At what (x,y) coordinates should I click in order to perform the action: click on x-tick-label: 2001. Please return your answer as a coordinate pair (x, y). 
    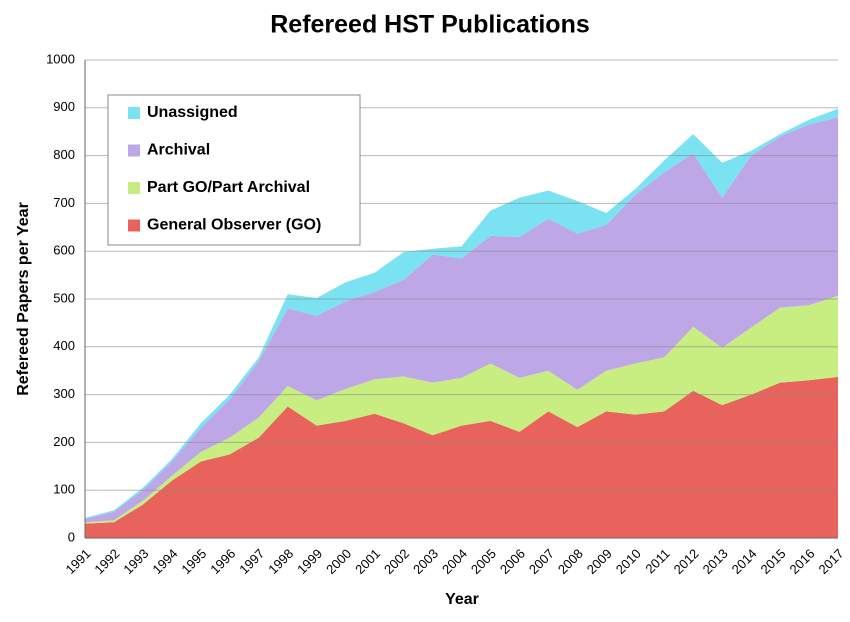
    Looking at the image, I should click on (367, 561).